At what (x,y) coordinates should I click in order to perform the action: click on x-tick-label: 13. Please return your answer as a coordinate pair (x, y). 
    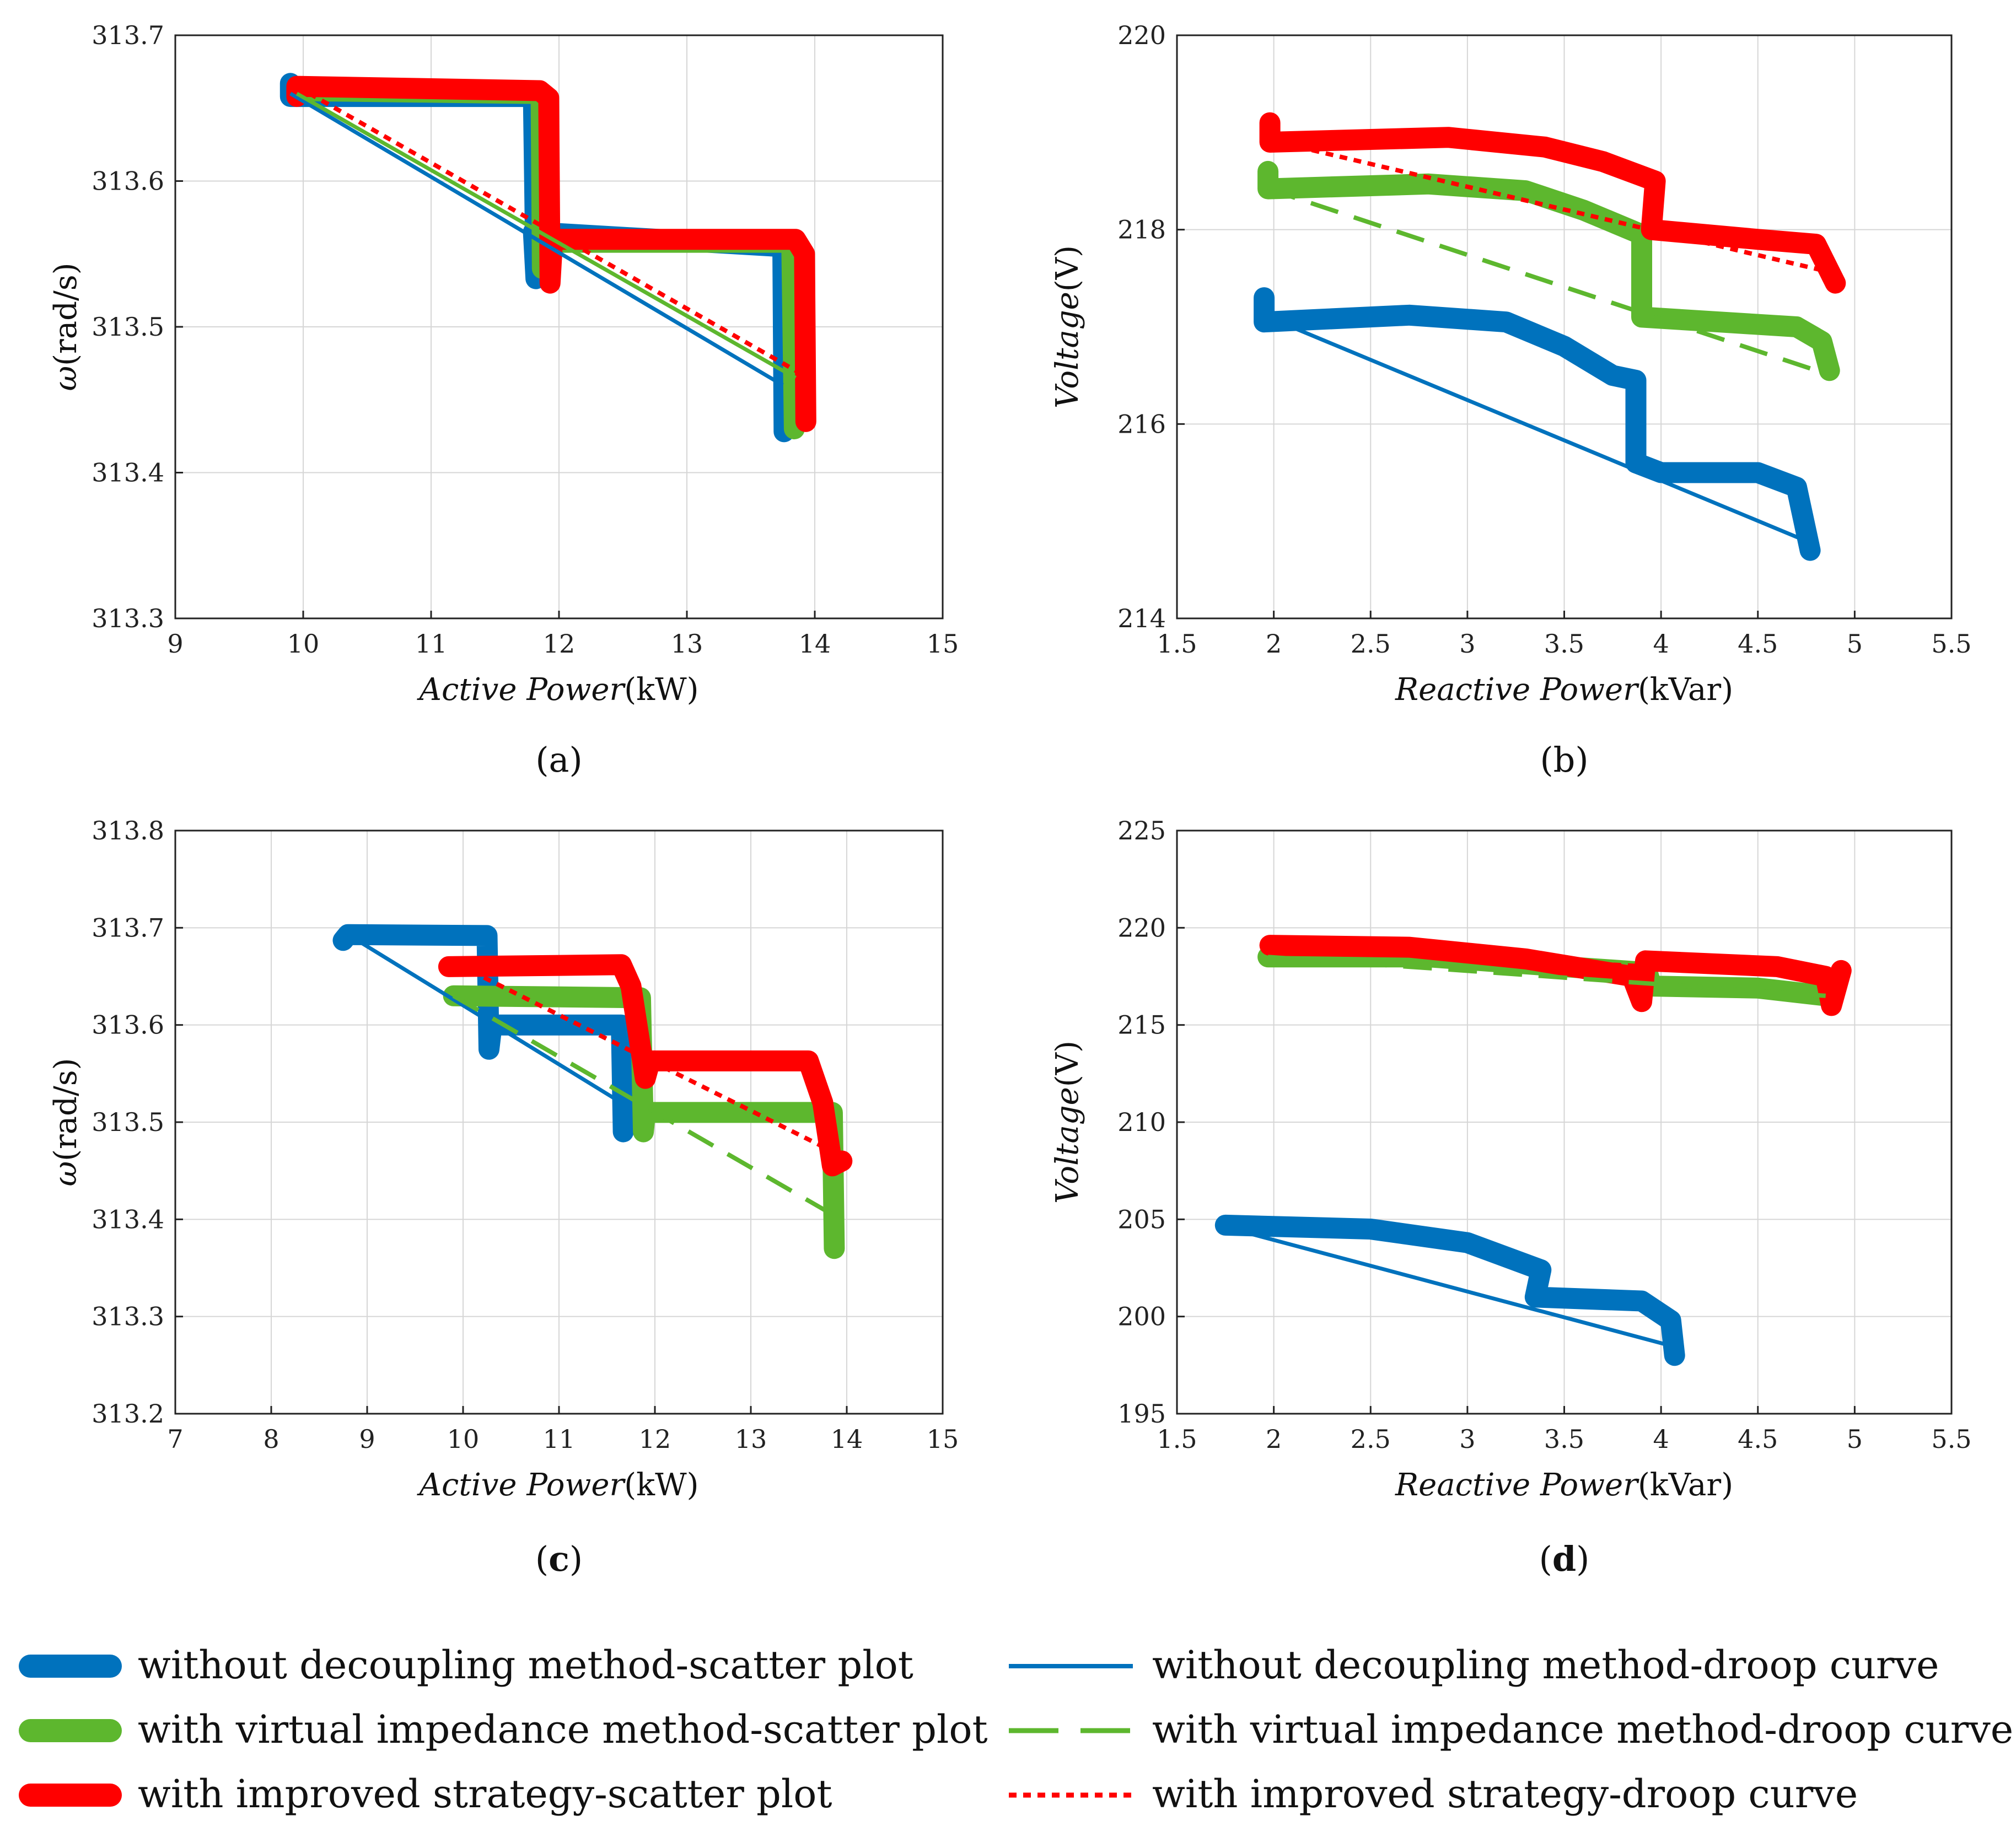
    Looking at the image, I should click on (687, 644).